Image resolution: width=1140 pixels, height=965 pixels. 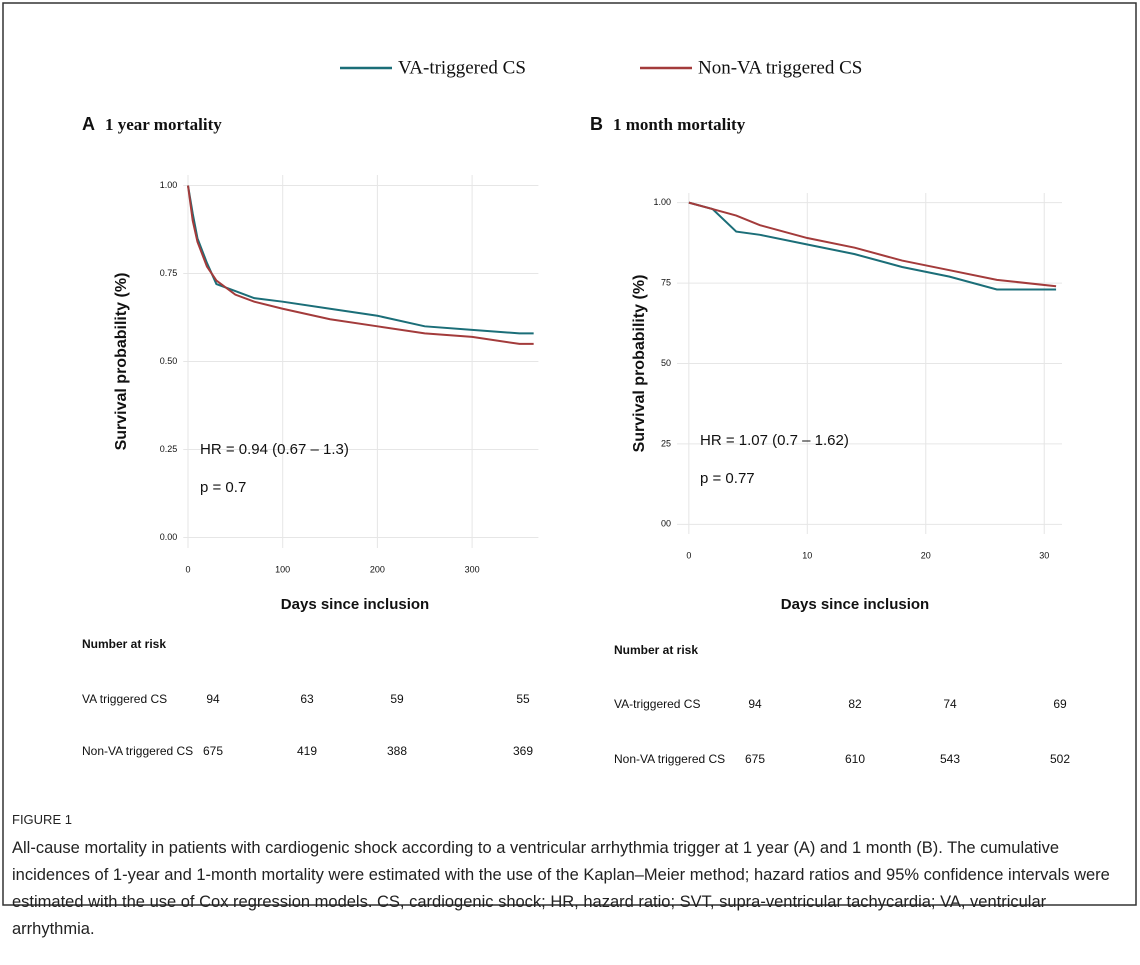 What do you see at coordinates (169, 449) in the screenshot?
I see `y-tick-label: 0.25` at bounding box center [169, 449].